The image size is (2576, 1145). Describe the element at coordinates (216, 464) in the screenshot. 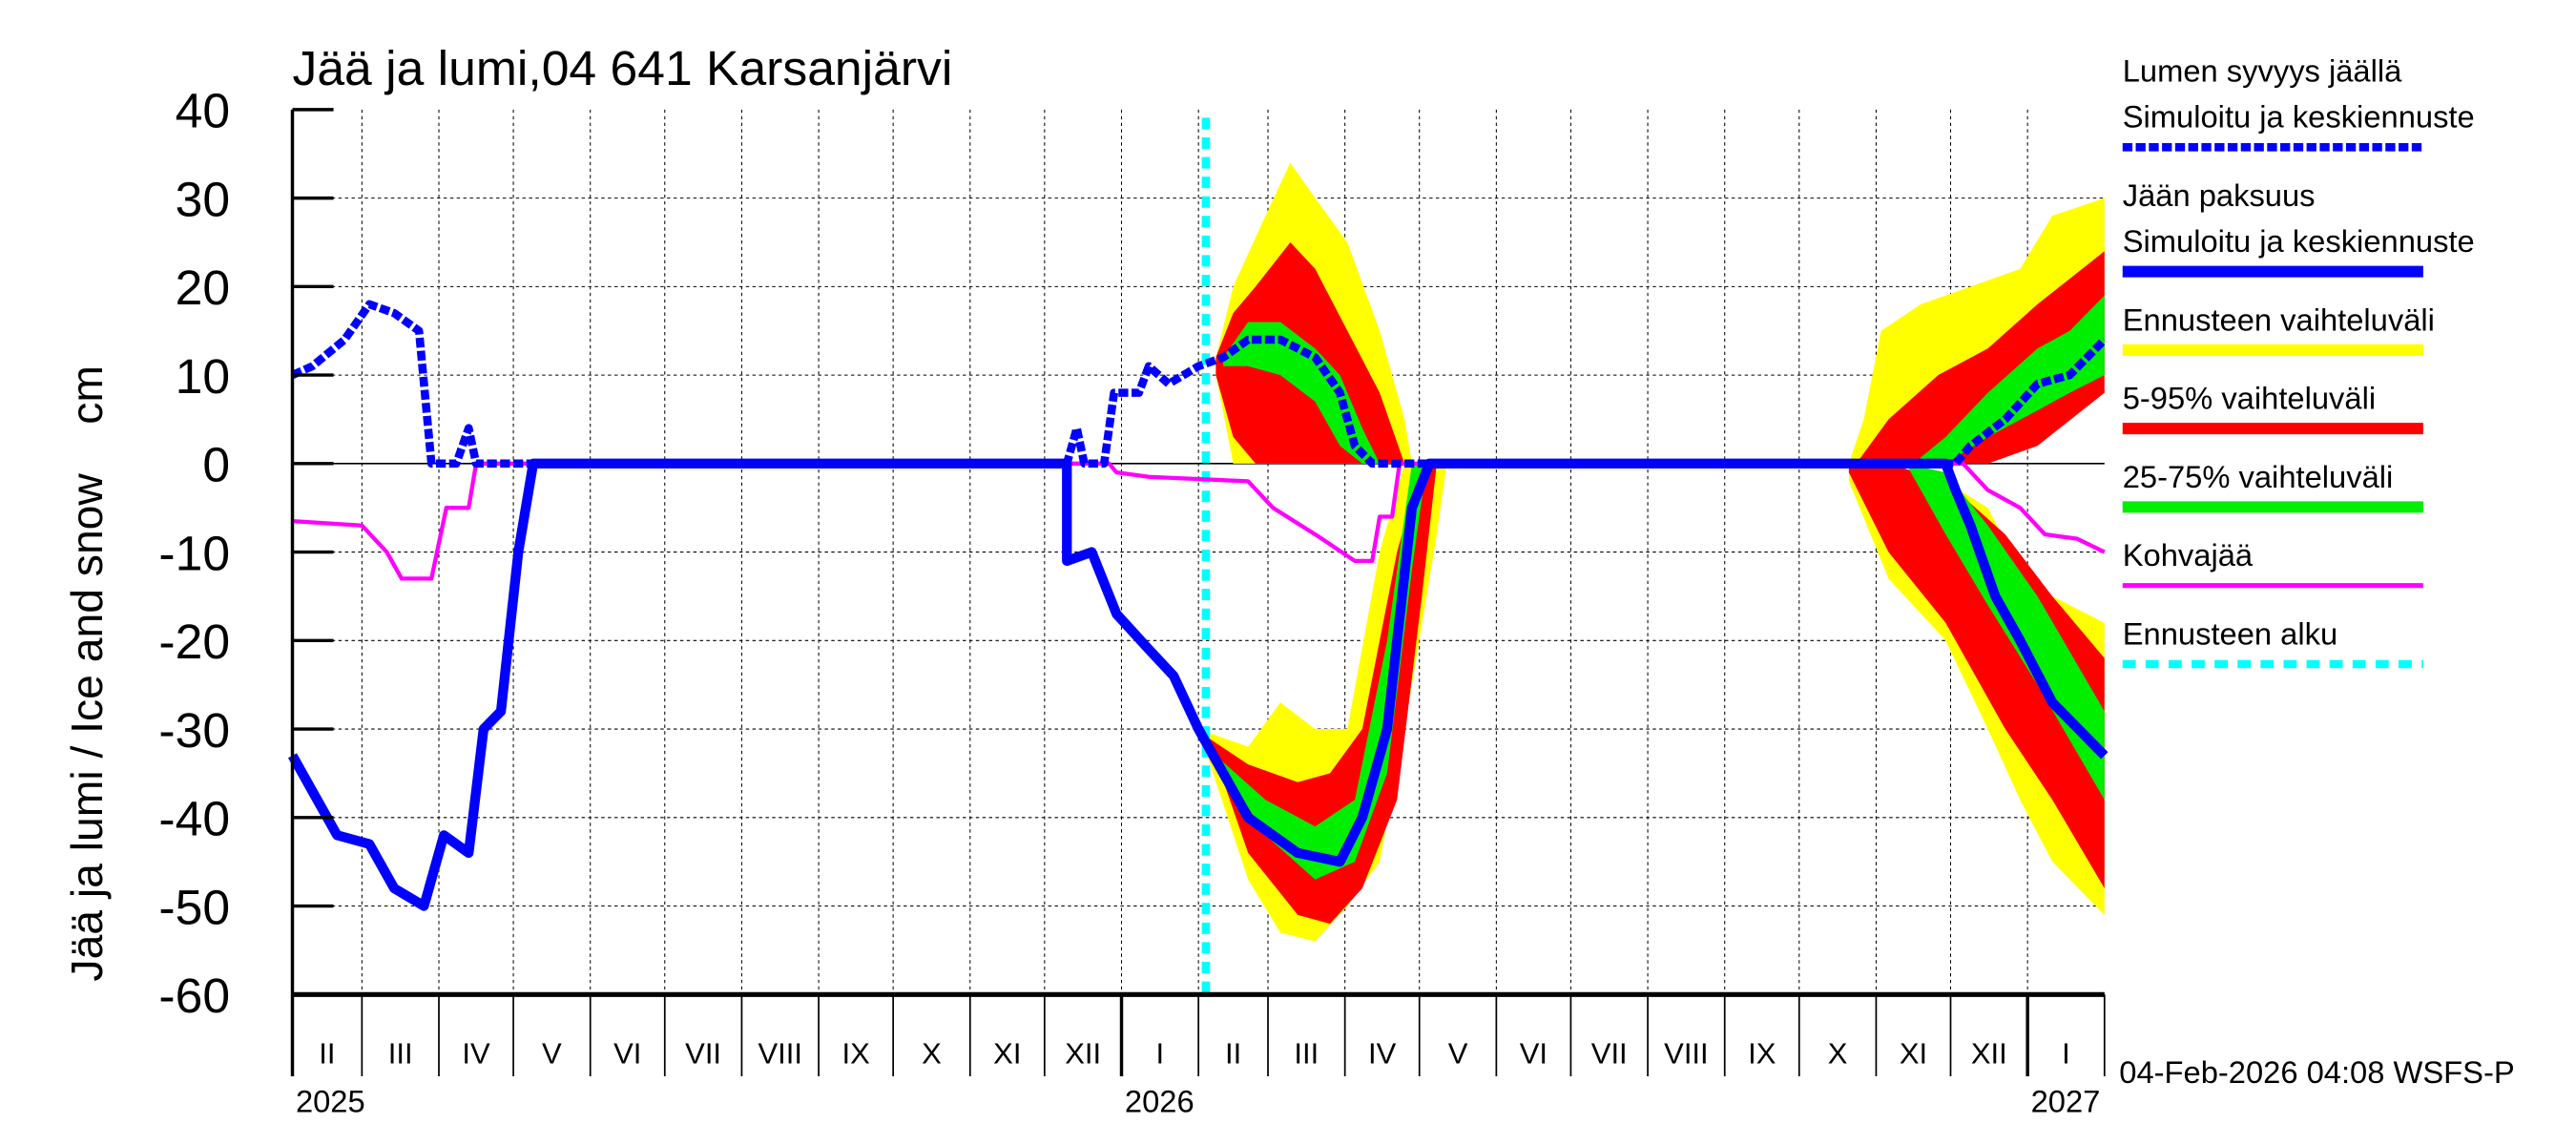

I see `y-tick-label: 0` at that location.